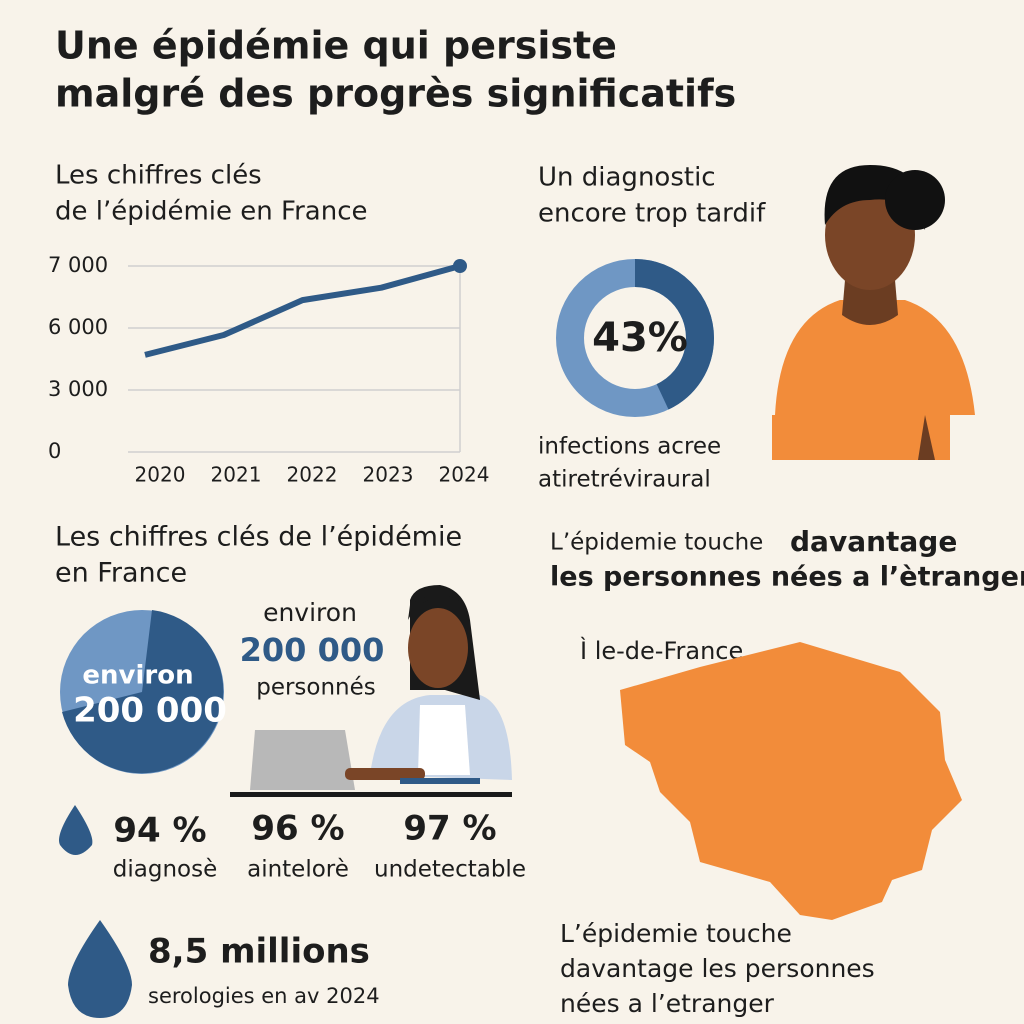 This screenshot has height=1024, width=1024. I want to click on caption: L’épidemie touche, so click(676, 933).